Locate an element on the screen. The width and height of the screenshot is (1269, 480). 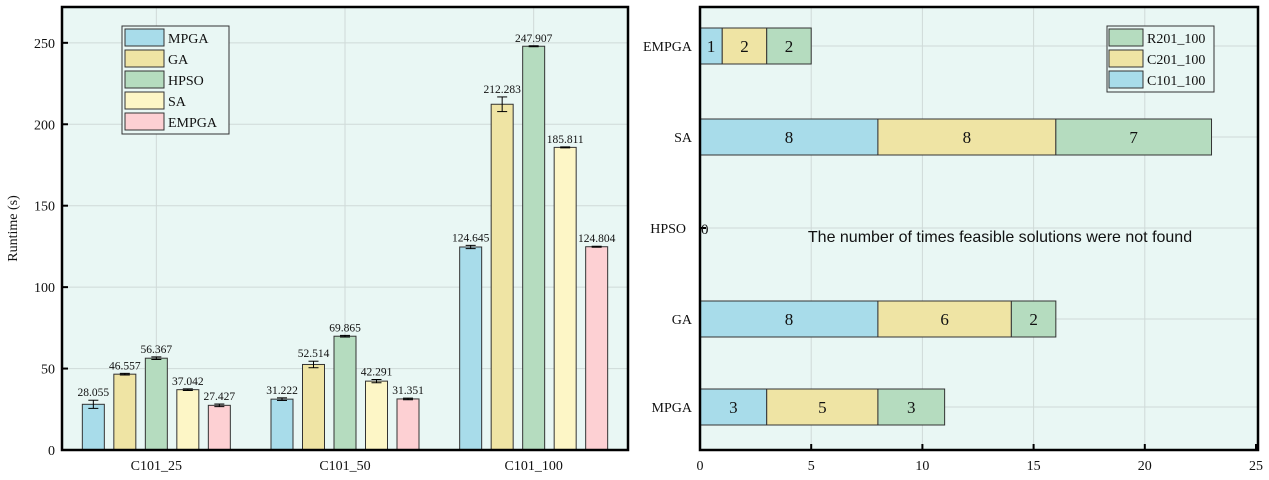
data-label: 124.645 is located at coordinates (471, 238).